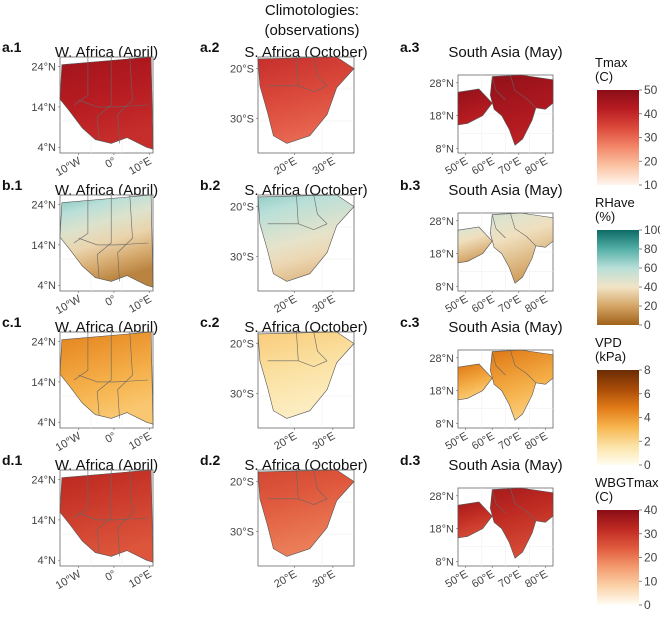 This screenshot has width=660, height=630. What do you see at coordinates (627, 263) in the screenshot?
I see `colorbar-rhave: RHave(%) 100 80 60 40 20 0` at bounding box center [627, 263].